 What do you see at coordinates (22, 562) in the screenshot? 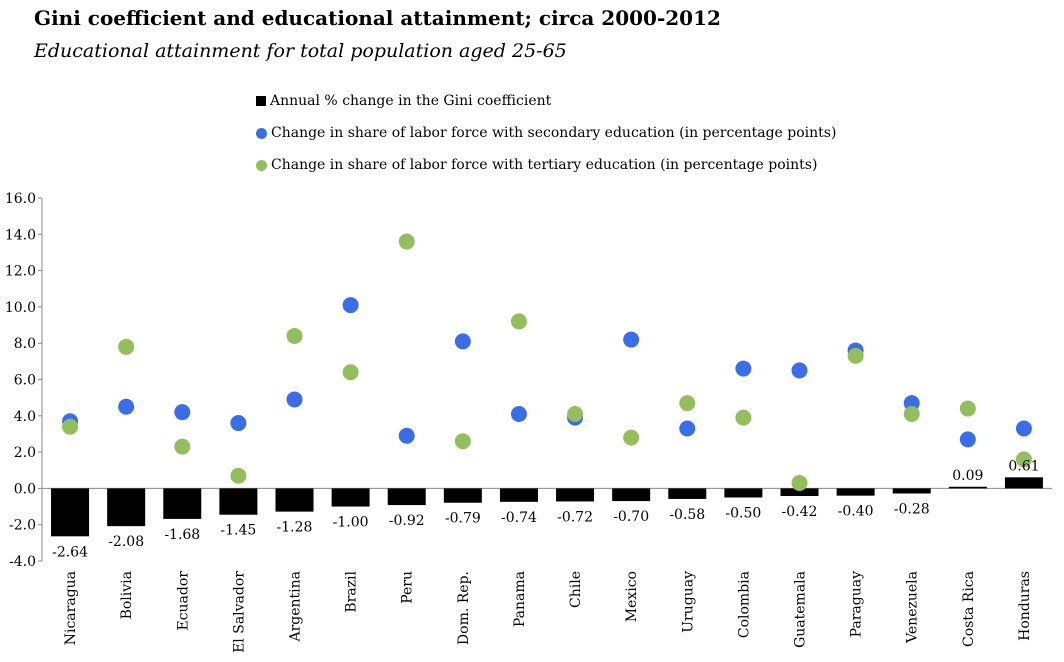
I see `y-tick-label: -4.0` at bounding box center [22, 562].